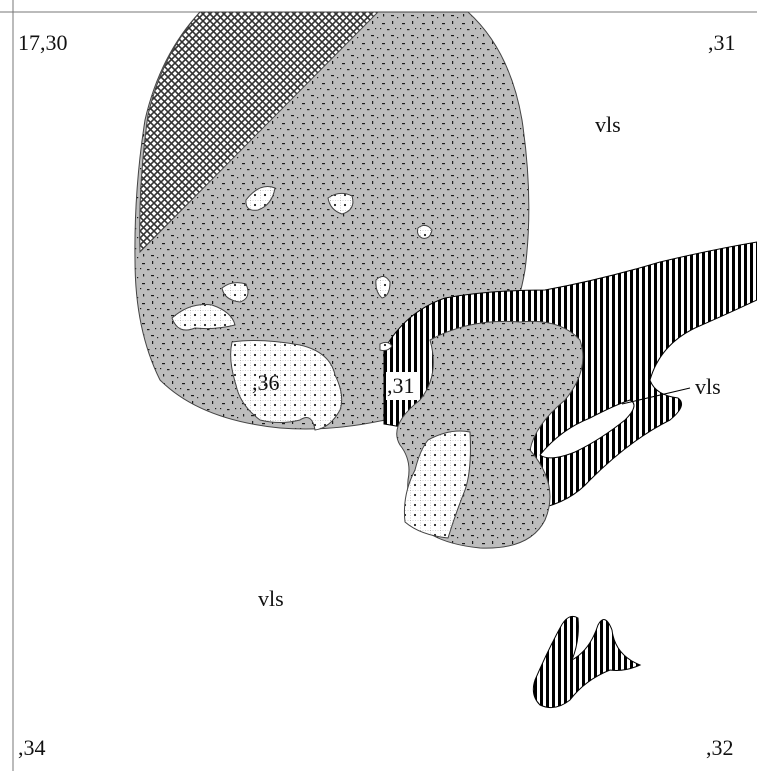 Image resolution: width=757 pixels, height=771 pixels. I want to click on patch-label-36: ,36, so click(266, 382).